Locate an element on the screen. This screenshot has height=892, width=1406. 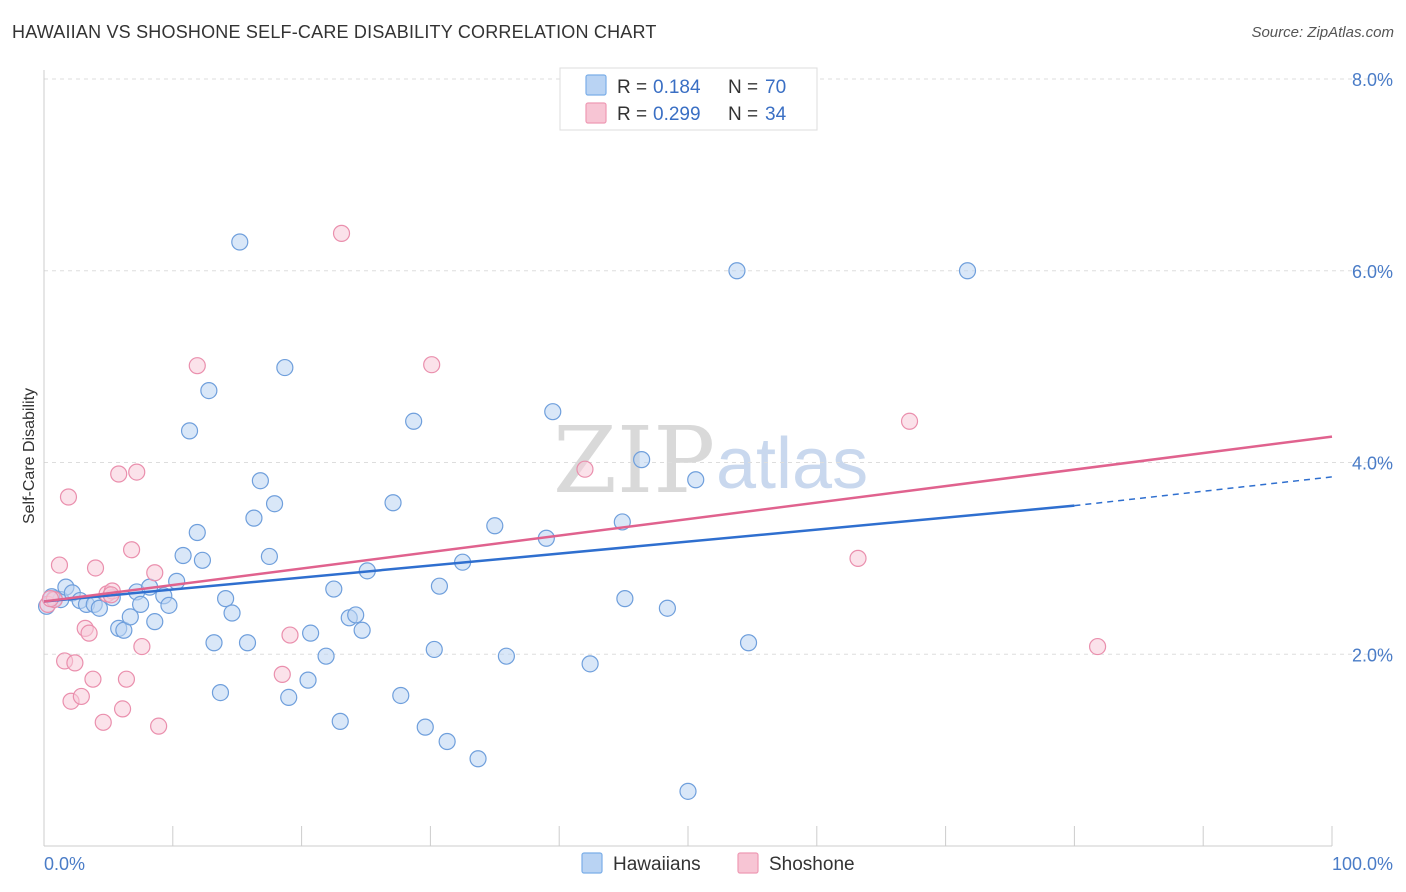
x-tick-label-min: 0.0% is located at coordinates (64, 864).